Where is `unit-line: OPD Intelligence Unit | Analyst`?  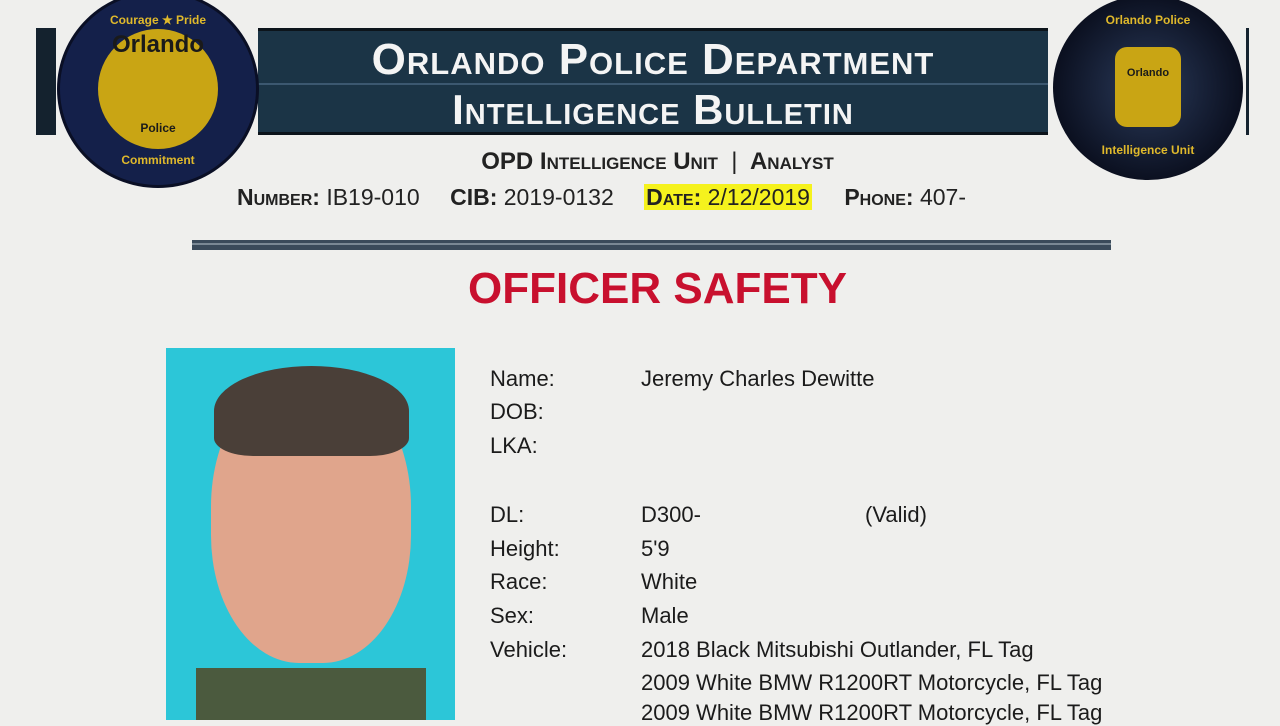 unit-line: OPD Intelligence Unit | Analyst is located at coordinates (640, 162).